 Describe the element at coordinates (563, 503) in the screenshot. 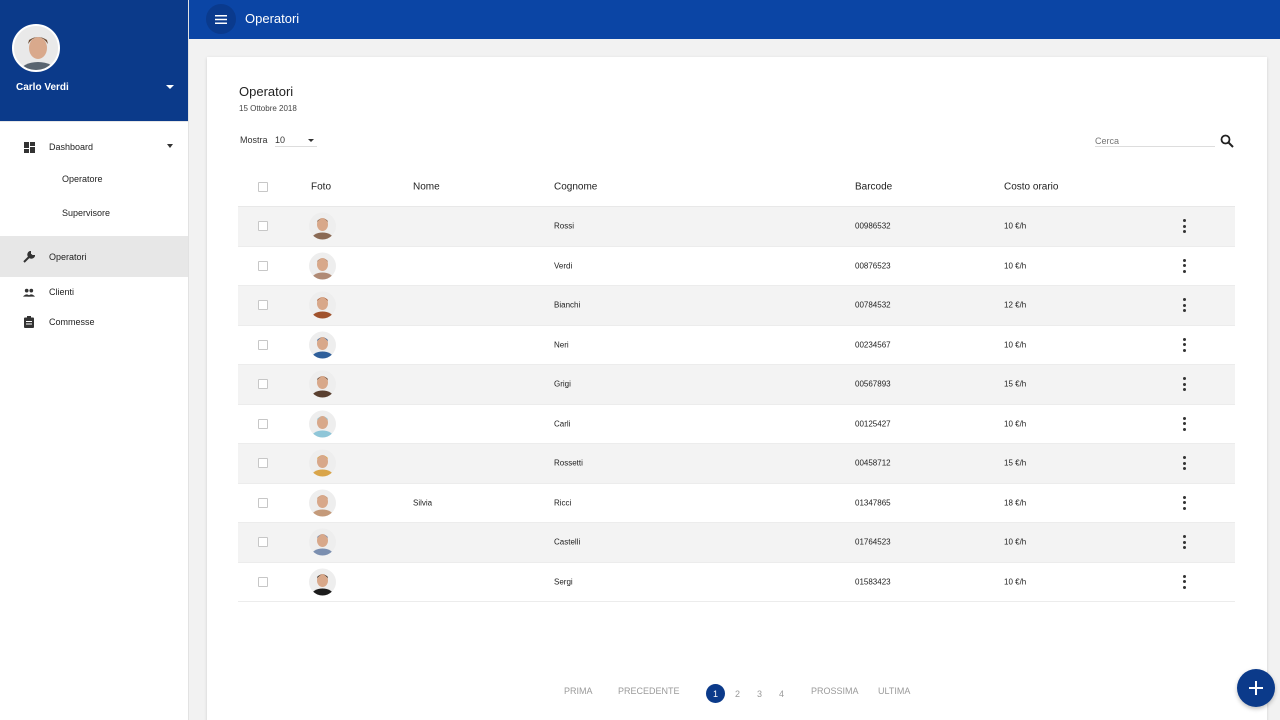

I see `cell-cognome: Ricci` at that location.